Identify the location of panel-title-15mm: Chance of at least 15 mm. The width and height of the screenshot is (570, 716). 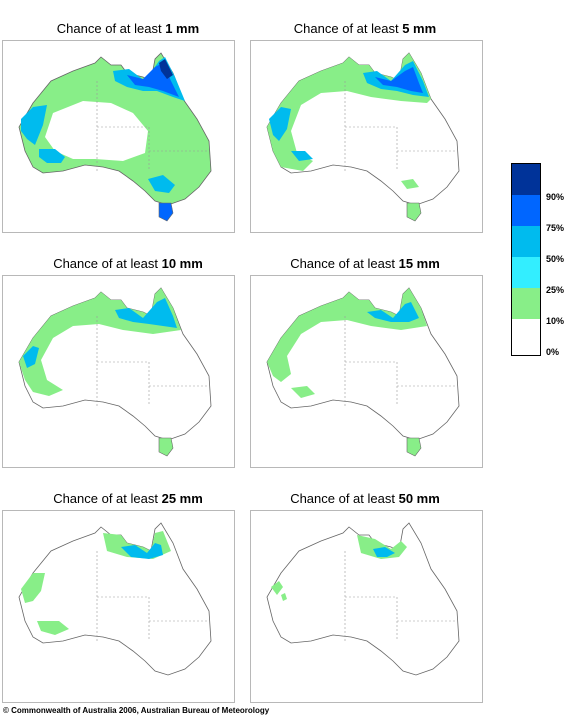
(365, 264).